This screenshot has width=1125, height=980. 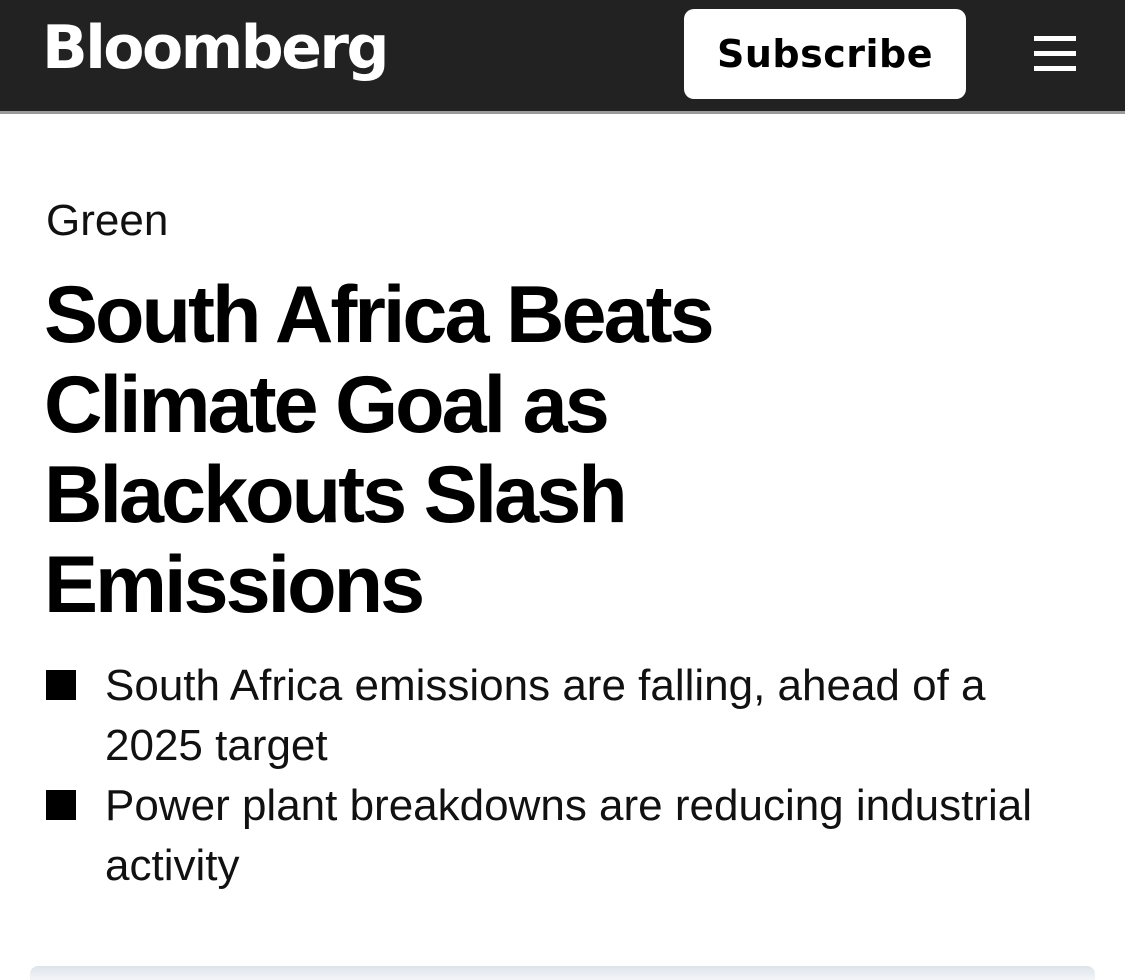 What do you see at coordinates (825, 54) in the screenshot?
I see `subscribe-button: Subscribe` at bounding box center [825, 54].